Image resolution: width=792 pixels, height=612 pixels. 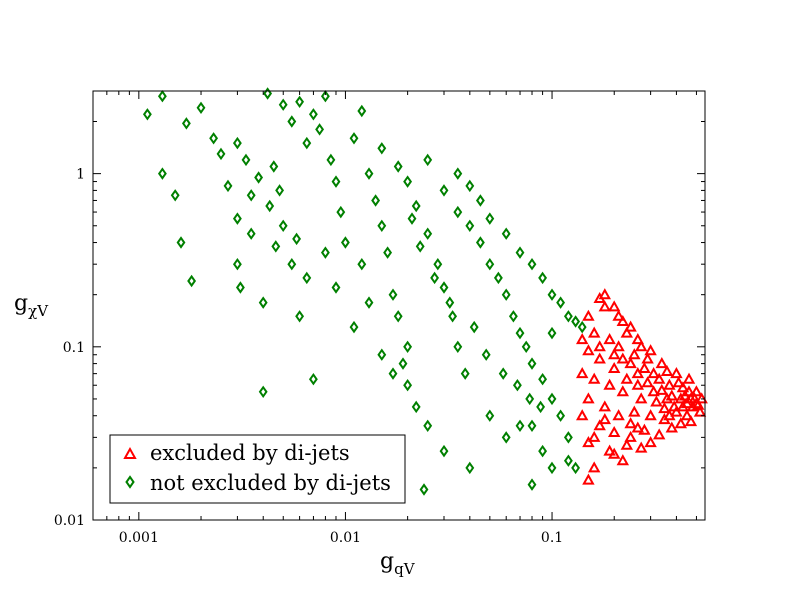 I want to click on y-tick-label: 1, so click(x=80, y=175).